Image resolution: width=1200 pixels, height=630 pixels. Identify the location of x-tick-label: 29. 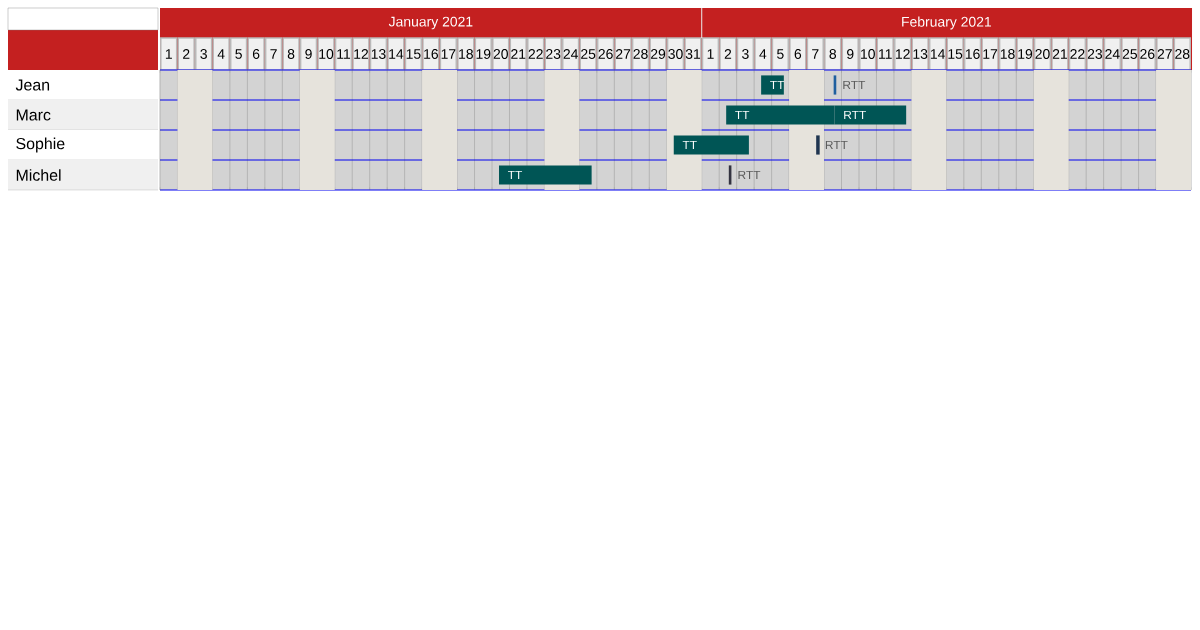
(658, 54).